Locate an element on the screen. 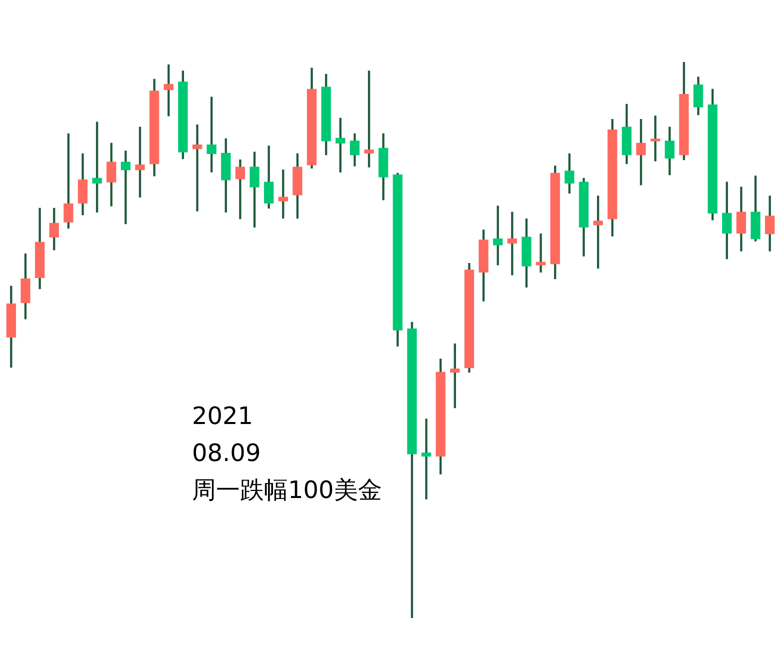  annotation: 08.09 is located at coordinates (227, 453).